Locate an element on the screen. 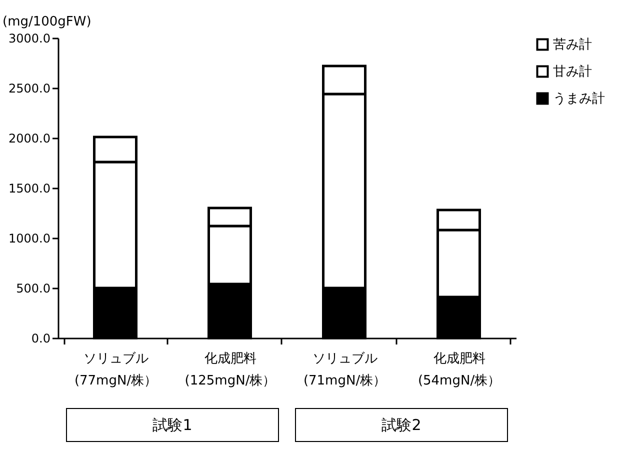  x-tick-label: 化成肥料 (54mgN/株） is located at coordinates (459, 370).